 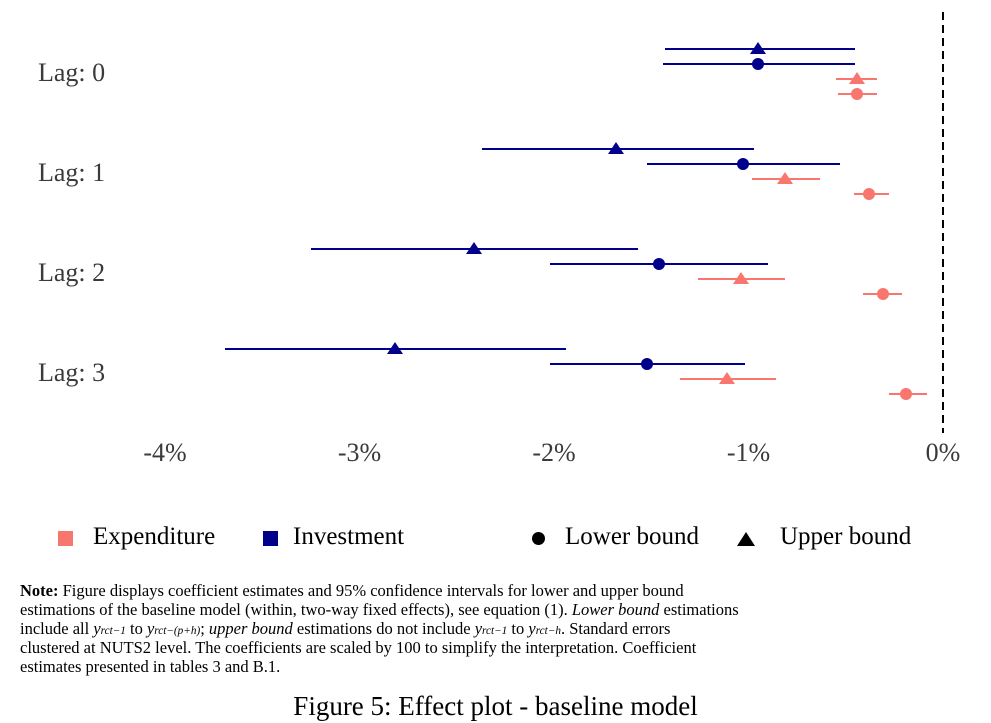 What do you see at coordinates (39, 590) in the screenshot?
I see `note-text: Note:` at bounding box center [39, 590].